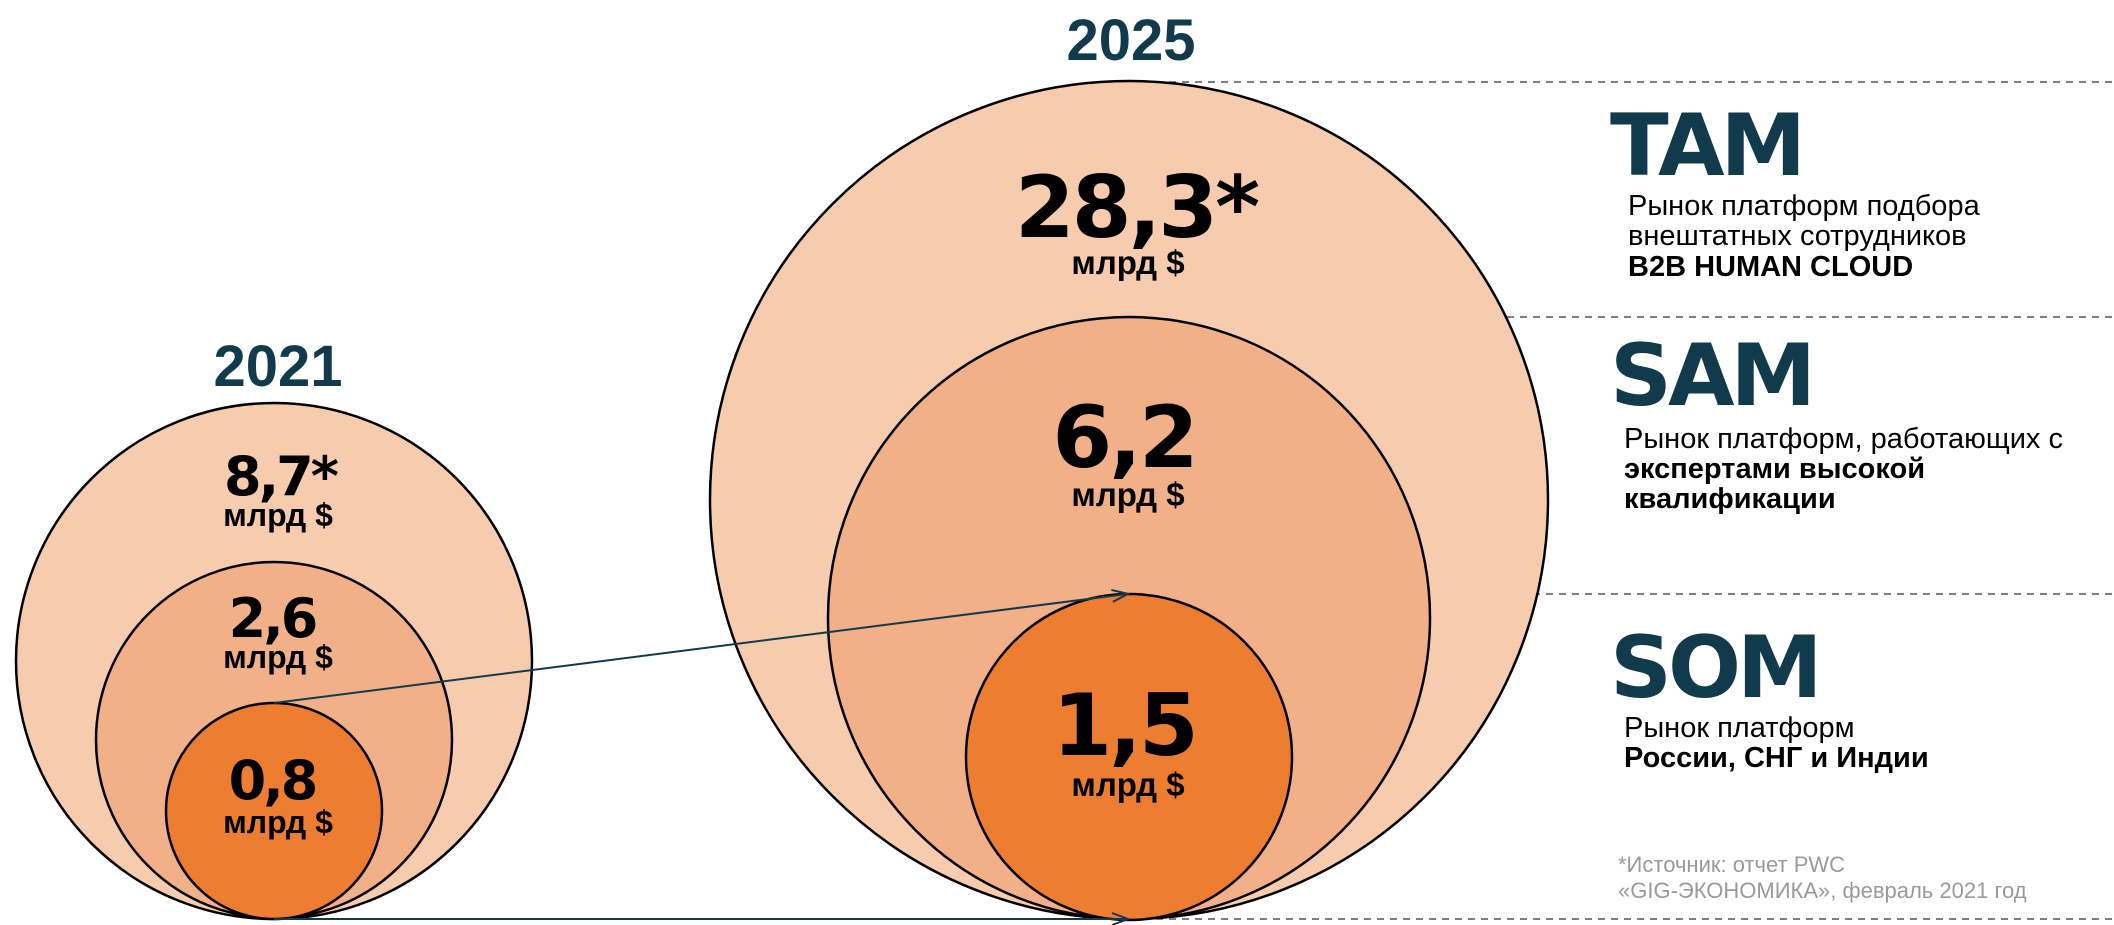 This screenshot has width=2114, height=925. What do you see at coordinates (1731, 864) in the screenshot?
I see `source-note-line1: *Источник: отчет PWC` at bounding box center [1731, 864].